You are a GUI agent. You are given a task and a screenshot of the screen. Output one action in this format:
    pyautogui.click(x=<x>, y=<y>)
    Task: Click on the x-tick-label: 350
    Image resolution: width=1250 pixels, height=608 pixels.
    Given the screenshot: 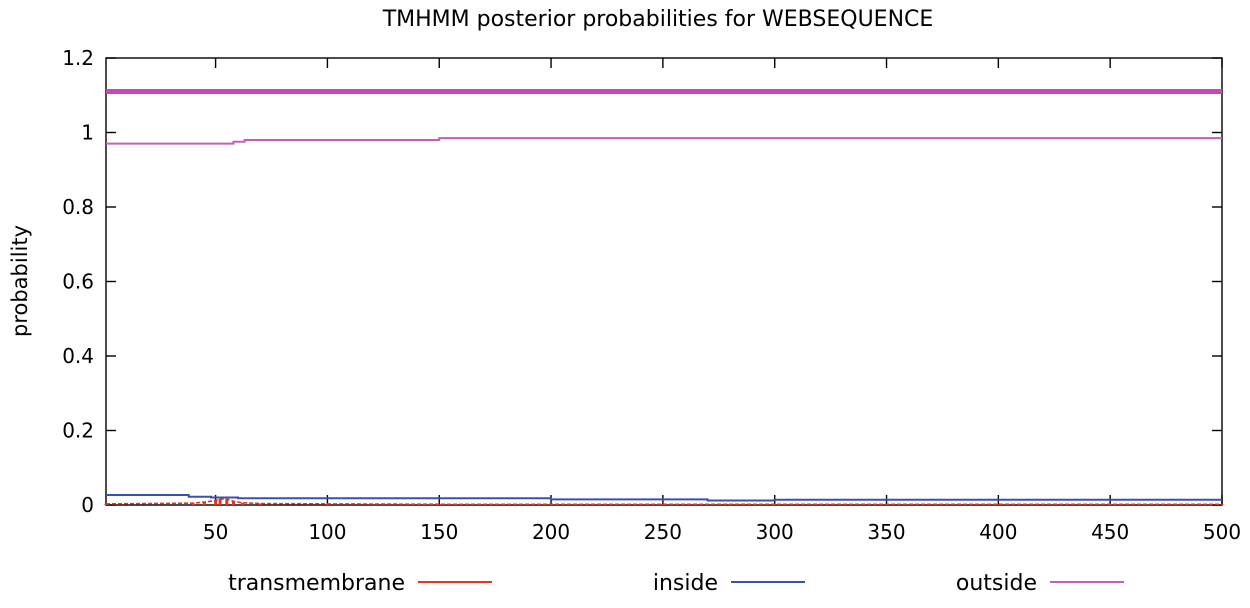 What is the action you would take?
    pyautogui.click(x=886, y=532)
    